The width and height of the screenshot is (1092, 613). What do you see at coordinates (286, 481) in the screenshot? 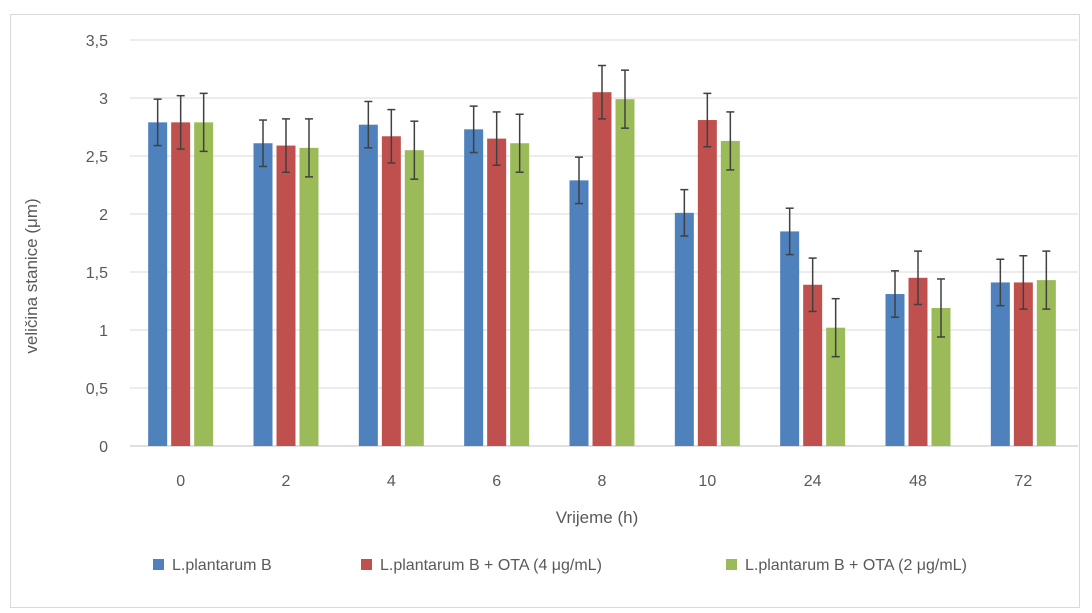
I see `x-tick-label: 2` at bounding box center [286, 481].